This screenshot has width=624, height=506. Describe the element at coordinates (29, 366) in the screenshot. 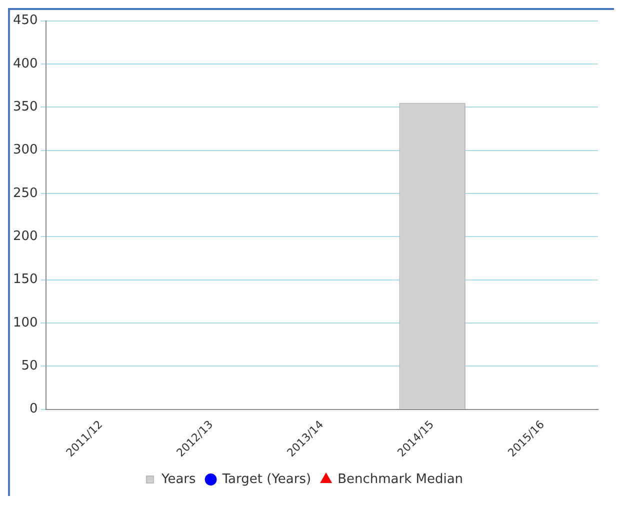

I see `y-tick-label: 50` at that location.